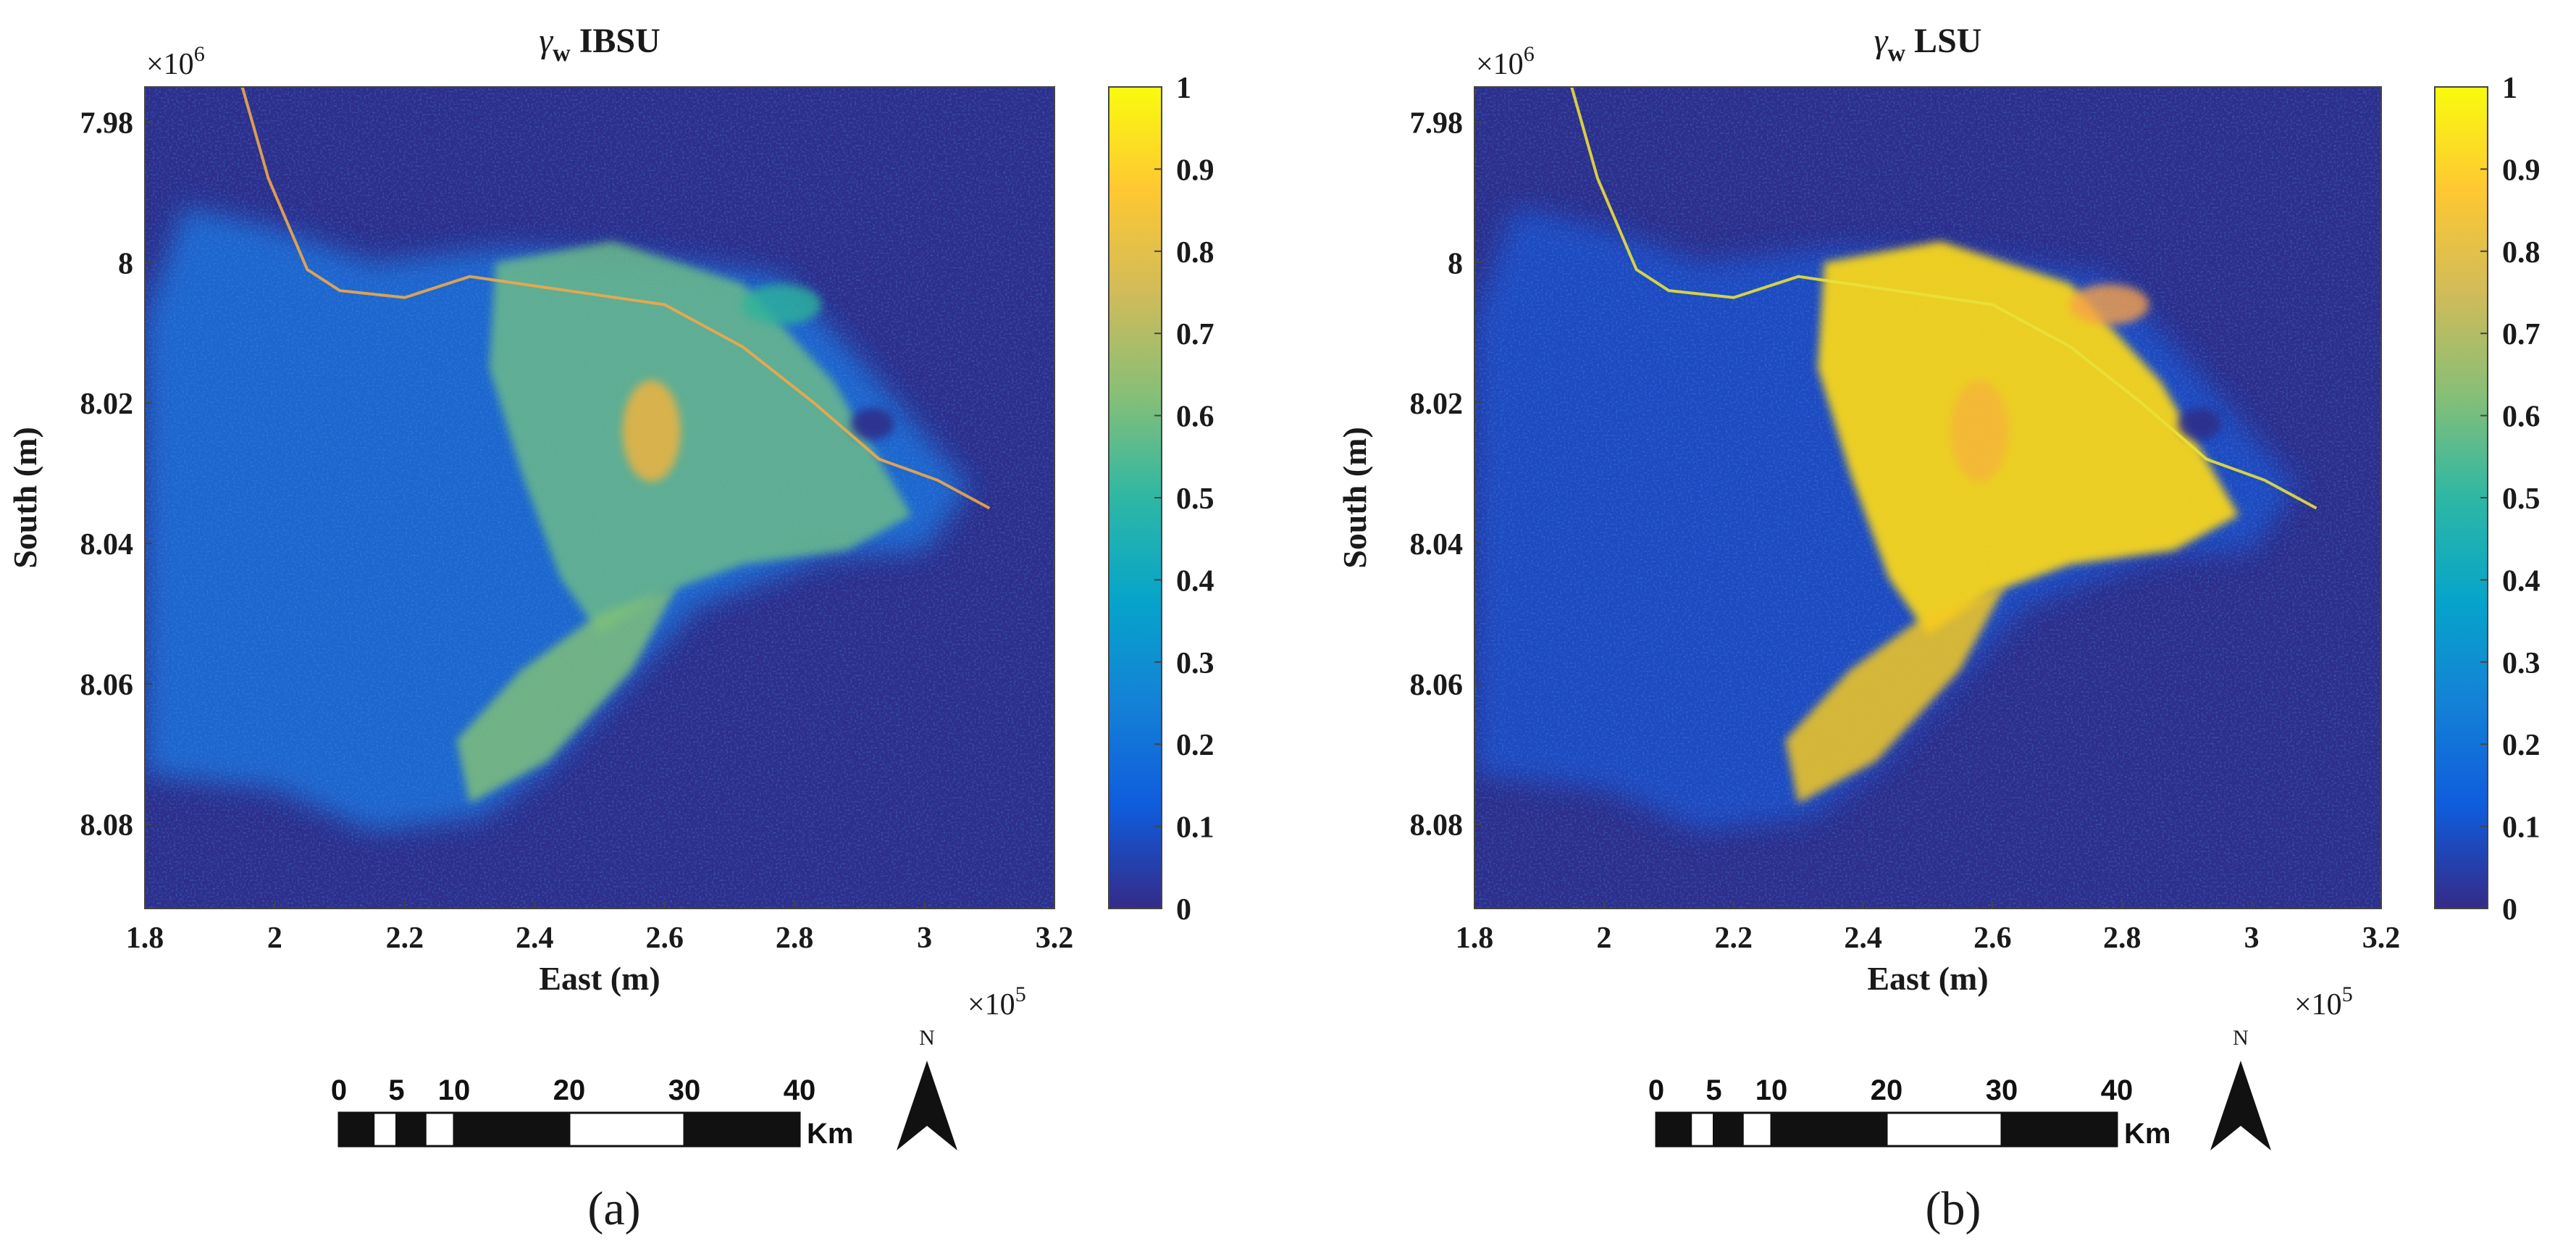  Describe the element at coordinates (1927, 978) in the screenshot. I see `x-axis-label: East (m)` at that location.